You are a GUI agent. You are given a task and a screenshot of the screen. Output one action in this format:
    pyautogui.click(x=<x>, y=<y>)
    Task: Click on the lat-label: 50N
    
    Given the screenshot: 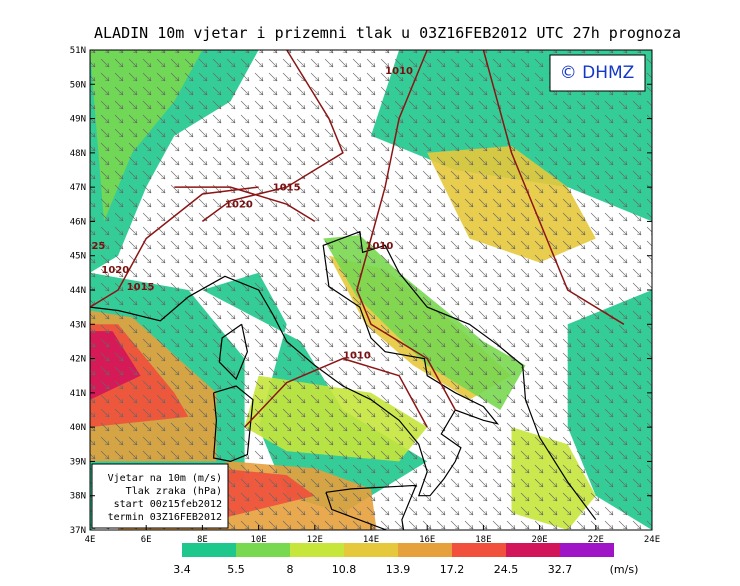 What is the action you would take?
    pyautogui.click(x=78, y=85)
    